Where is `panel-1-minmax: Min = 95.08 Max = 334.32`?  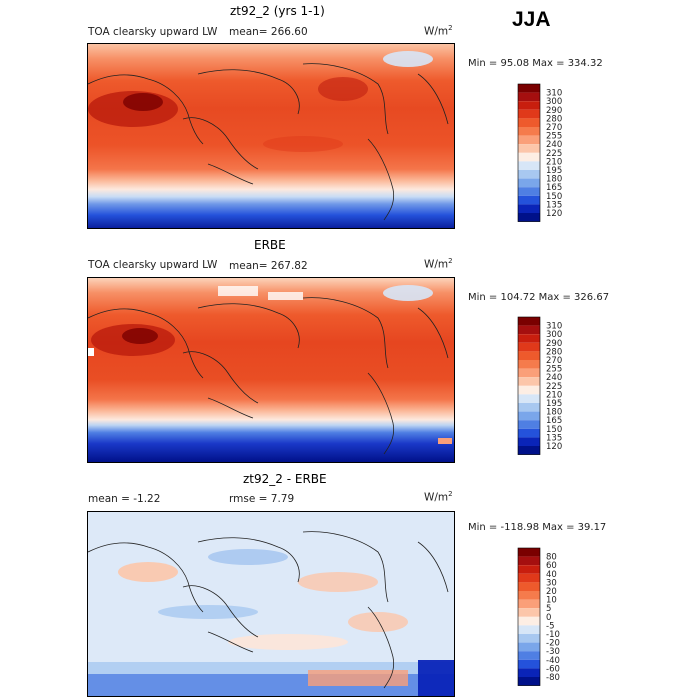
panel-1-minmax: Min = 95.08 Max = 334.32 is located at coordinates (535, 63).